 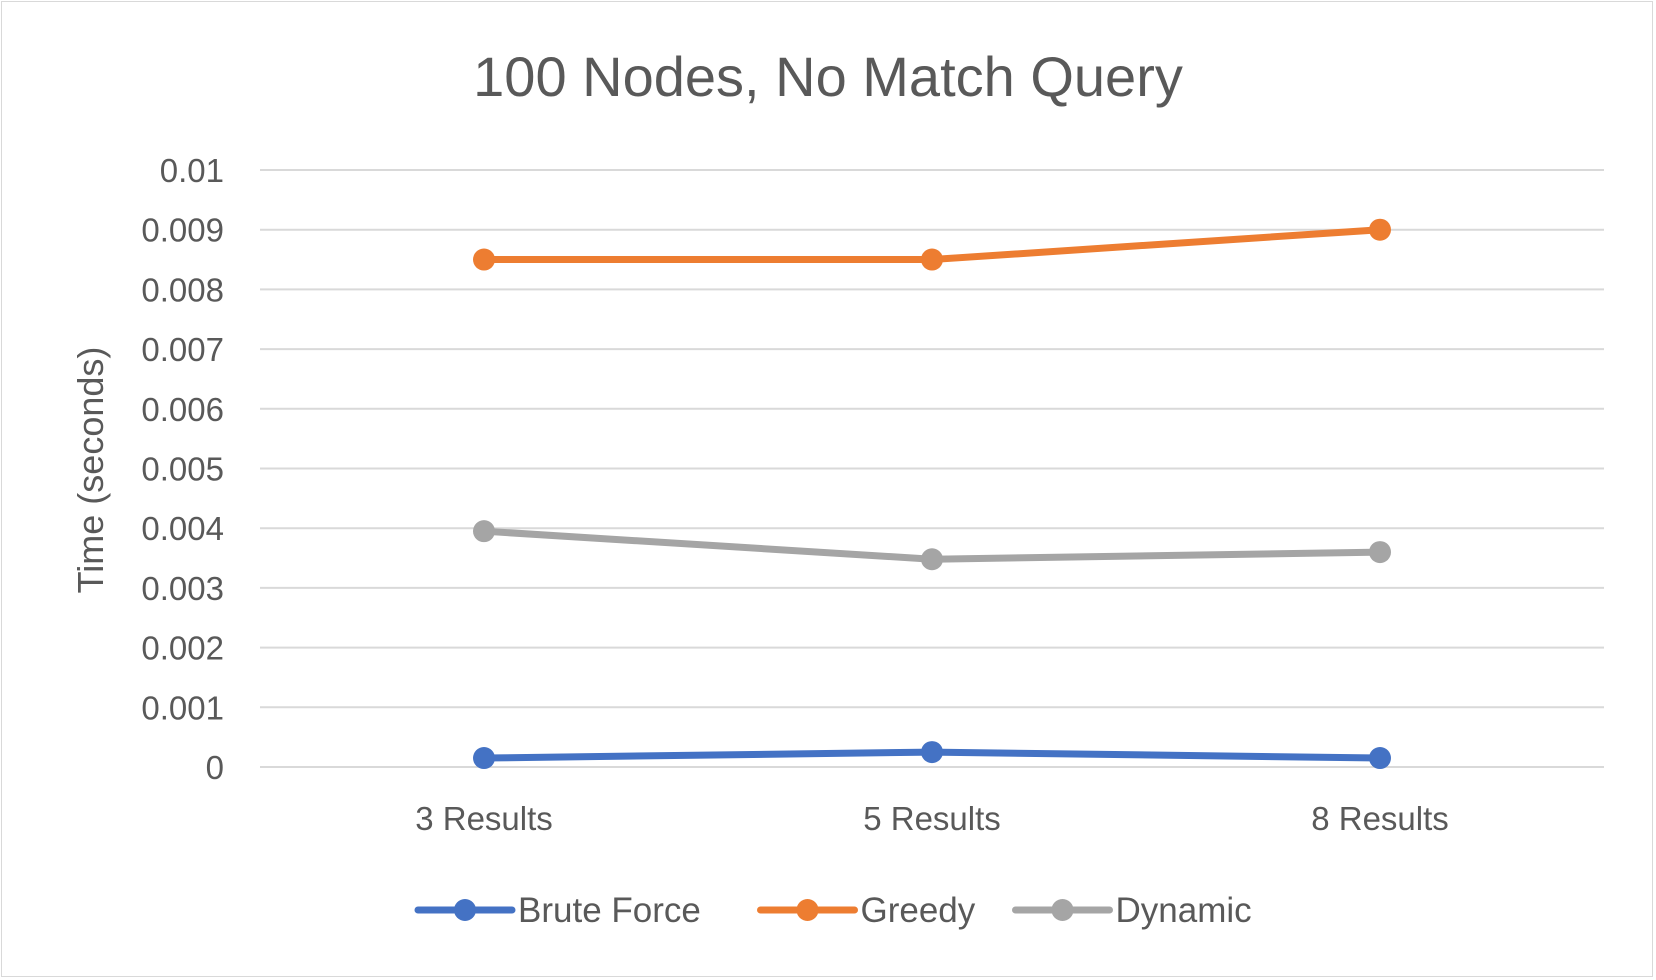 I want to click on x-tick-label: 8 Results, so click(x=1380, y=818).